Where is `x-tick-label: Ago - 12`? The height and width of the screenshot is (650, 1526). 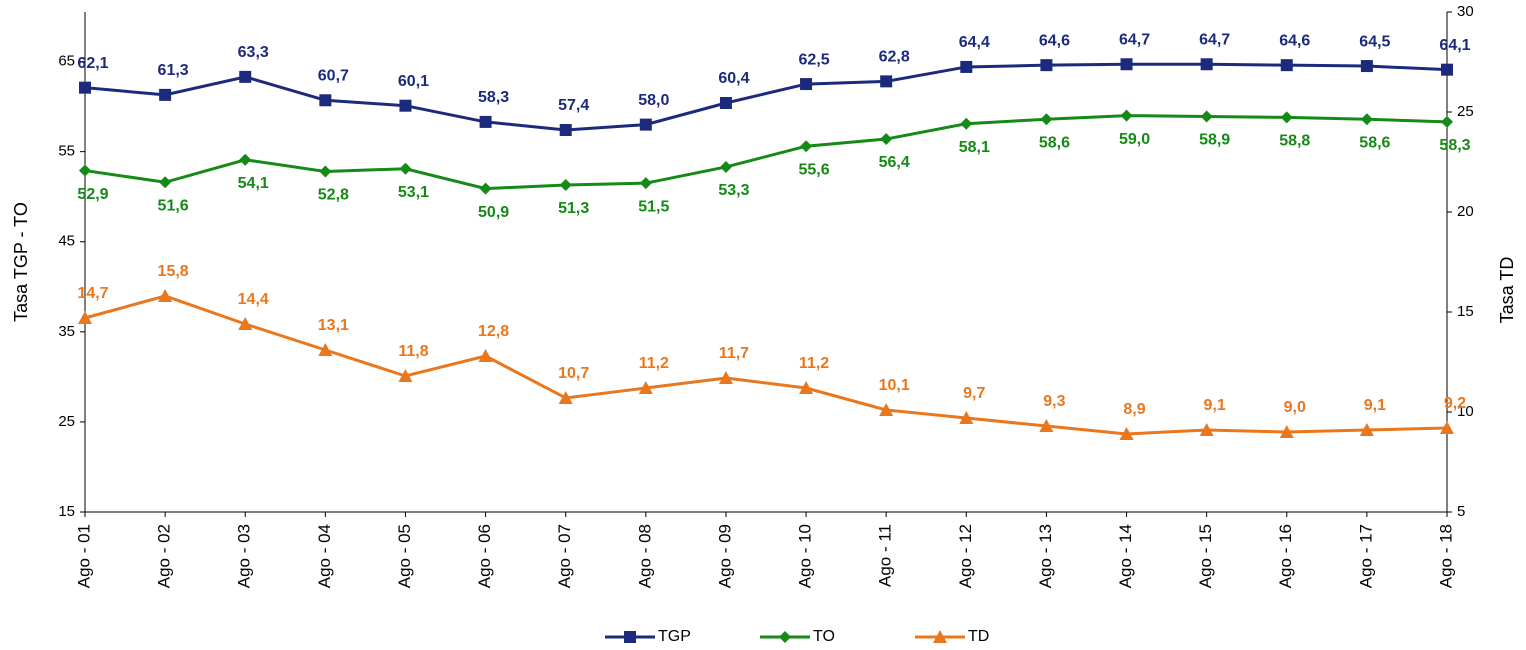 x-tick-label: Ago - 12 is located at coordinates (965, 556).